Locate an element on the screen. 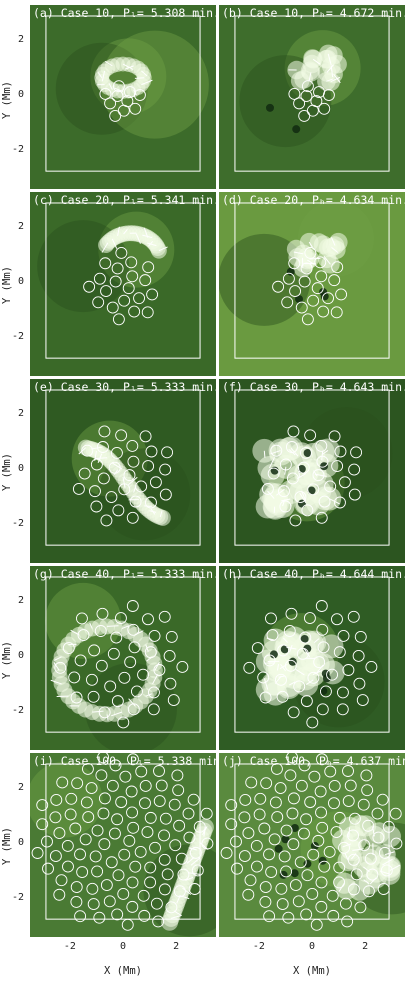 The height and width of the screenshot is (988, 407). dark-spot is located at coordinates (299, 299).